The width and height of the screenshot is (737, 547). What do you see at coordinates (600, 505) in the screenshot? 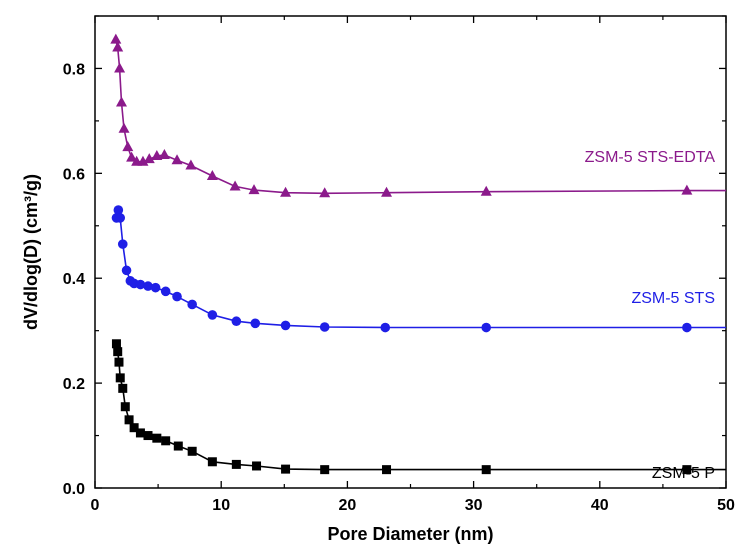
I see `x-tick-label: 40` at bounding box center [600, 505].